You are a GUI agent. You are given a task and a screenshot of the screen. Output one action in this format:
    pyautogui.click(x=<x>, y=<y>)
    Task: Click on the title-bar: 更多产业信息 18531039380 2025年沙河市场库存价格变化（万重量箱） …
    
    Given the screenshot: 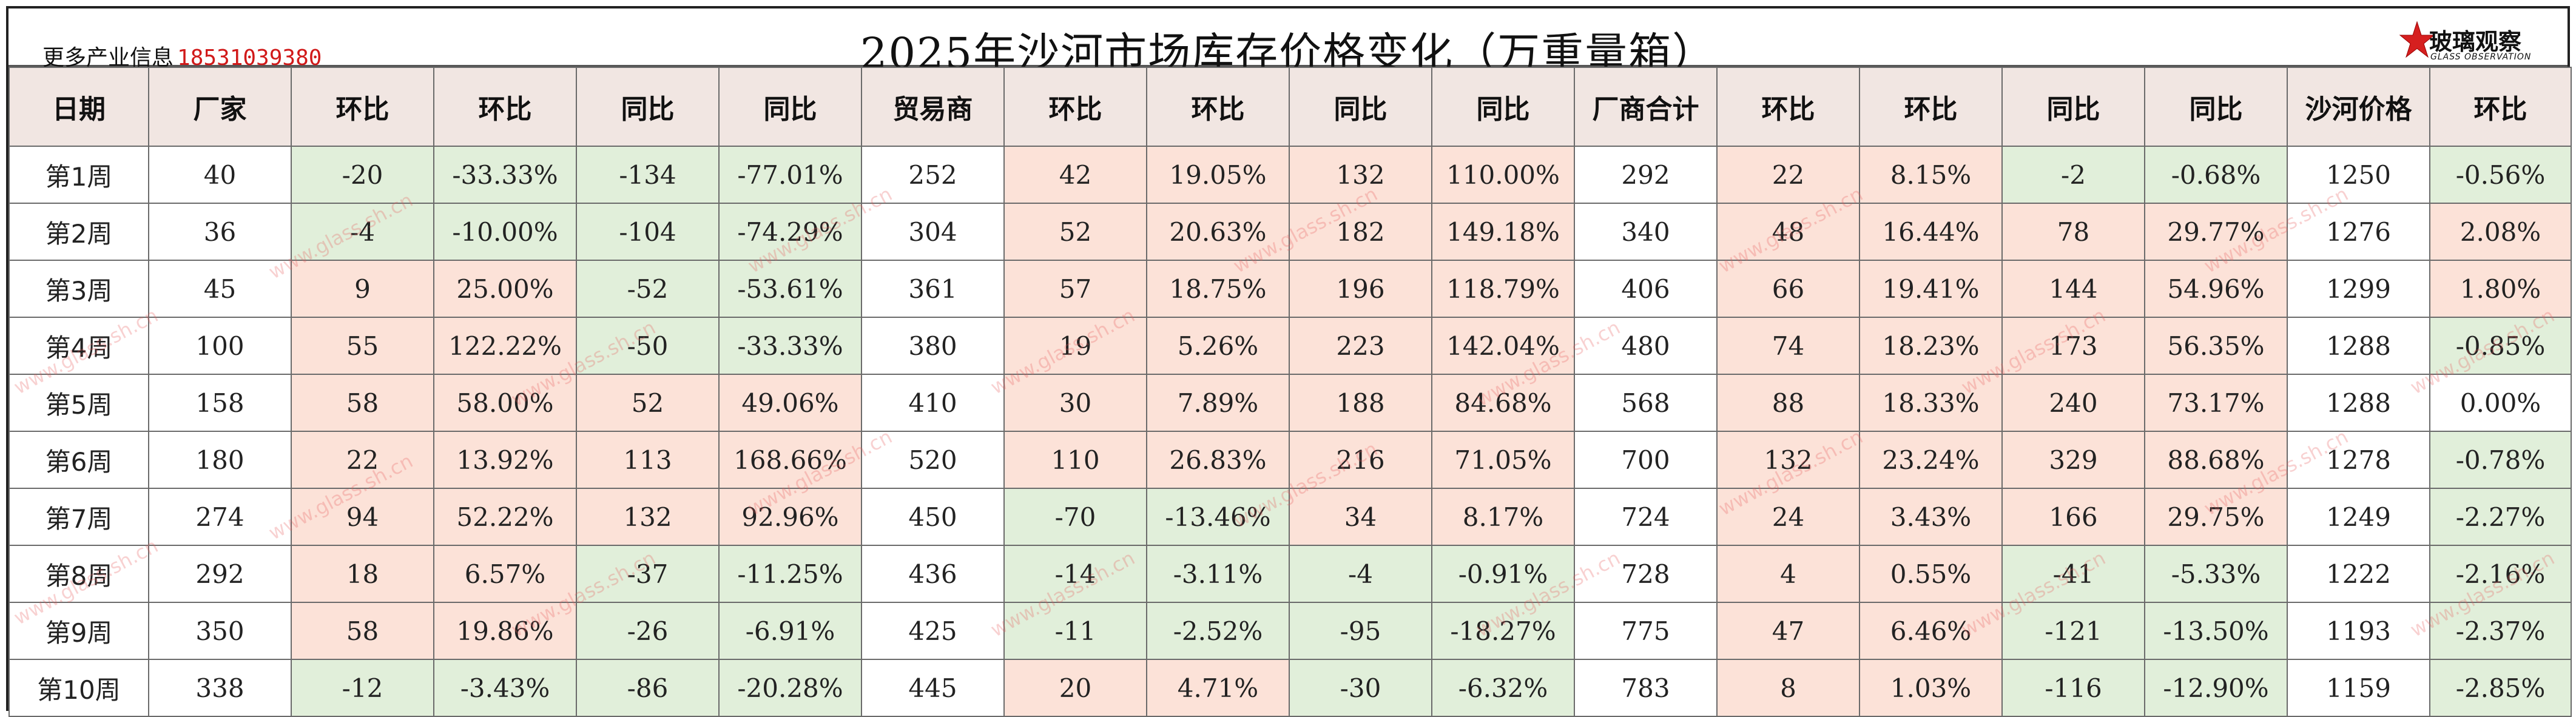 What is the action you would take?
    pyautogui.click(x=1288, y=43)
    